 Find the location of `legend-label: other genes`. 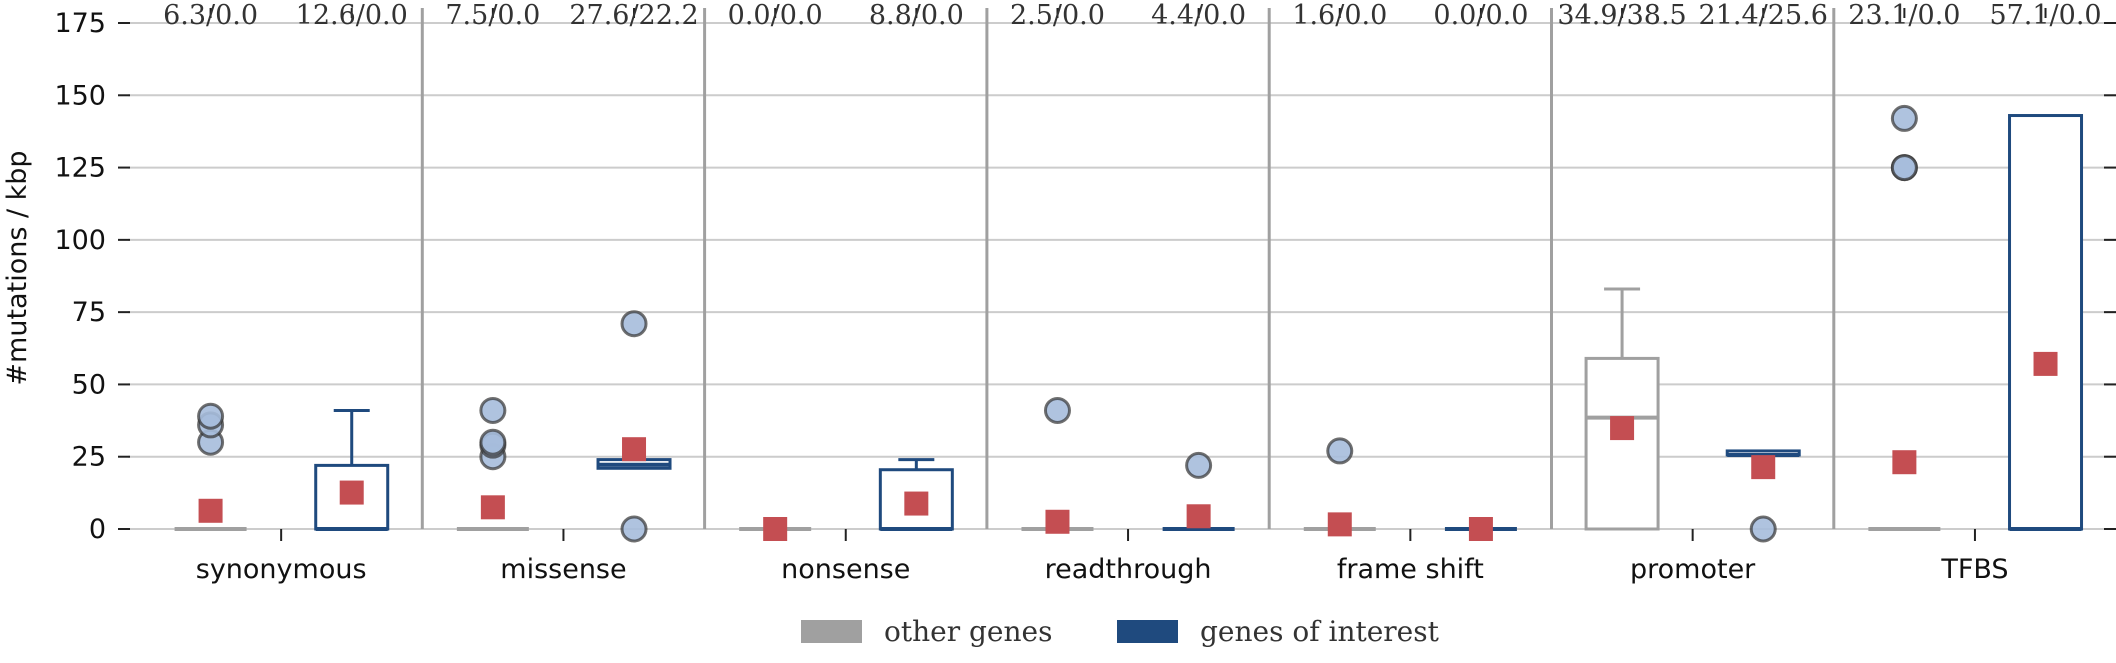

legend-label: other genes is located at coordinates (968, 631).